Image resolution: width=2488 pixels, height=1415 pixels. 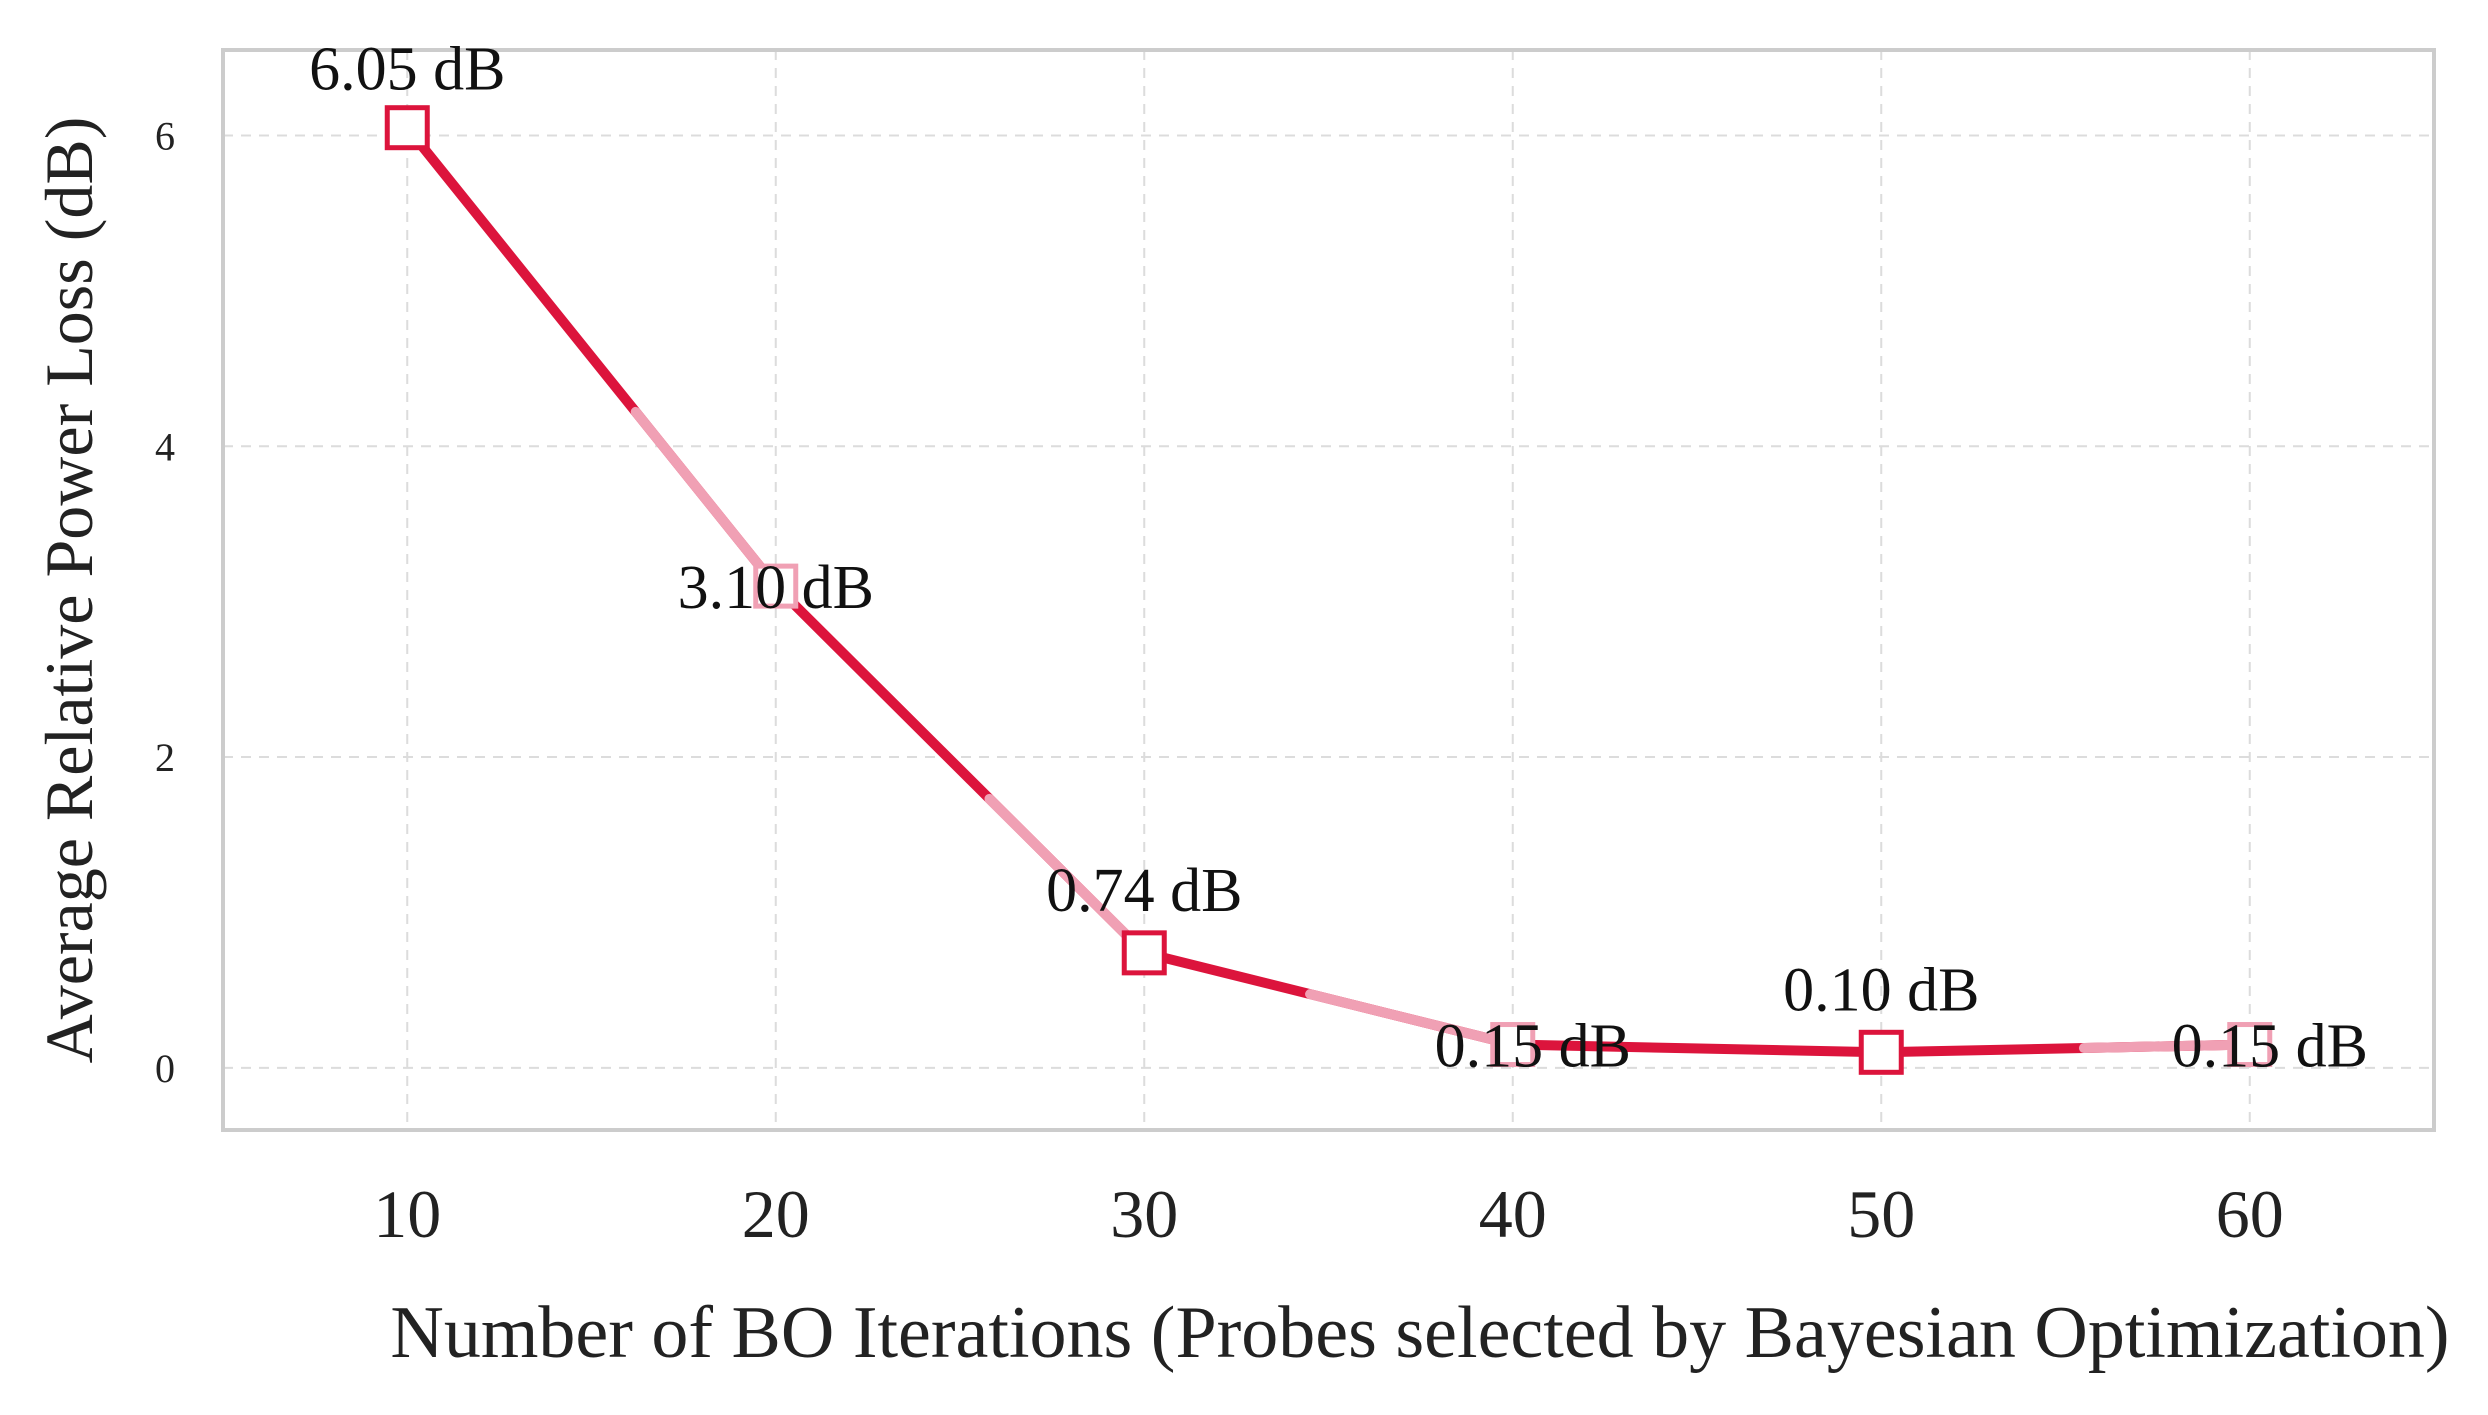 What do you see at coordinates (165, 446) in the screenshot?
I see `y-tick-label: 4` at bounding box center [165, 446].